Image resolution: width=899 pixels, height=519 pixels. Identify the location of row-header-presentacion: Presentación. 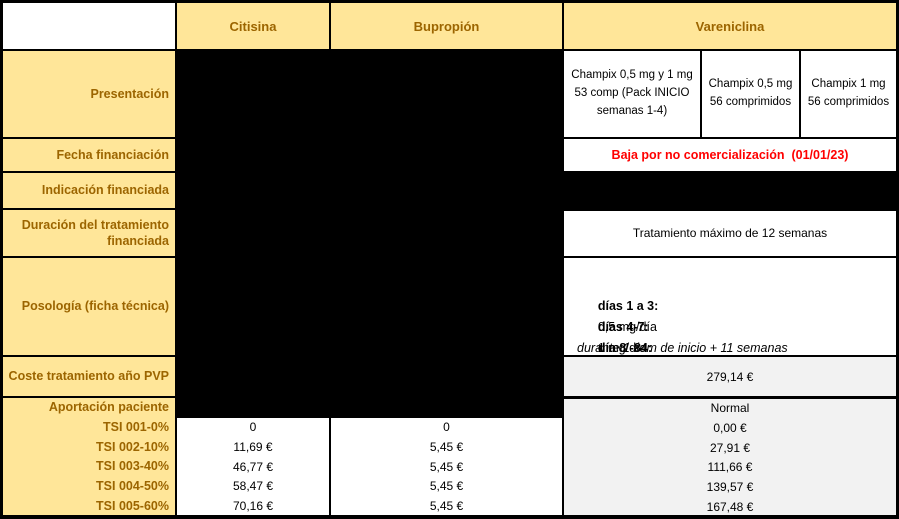
(89, 94).